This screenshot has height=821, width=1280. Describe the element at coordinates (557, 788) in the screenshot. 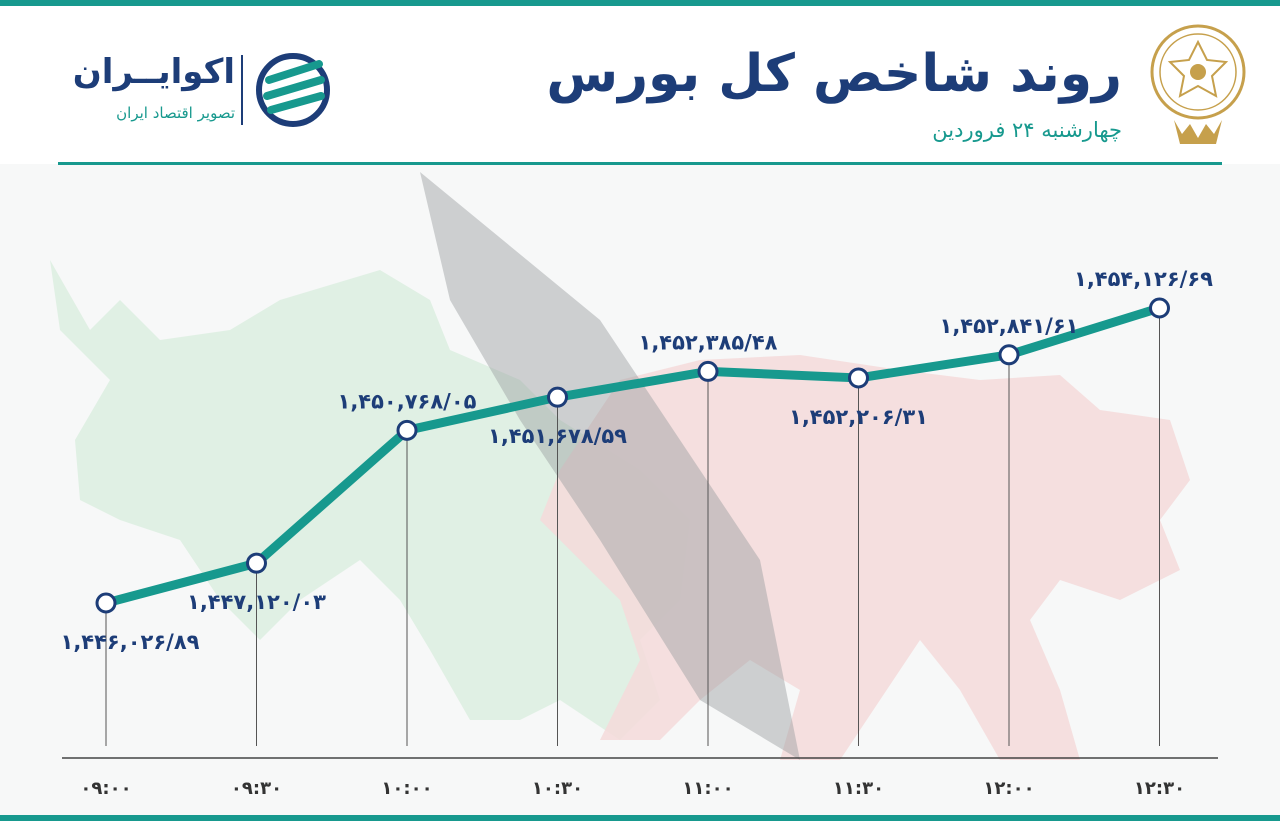

I see `x-tick-label: ۱۰:۳۰` at that location.